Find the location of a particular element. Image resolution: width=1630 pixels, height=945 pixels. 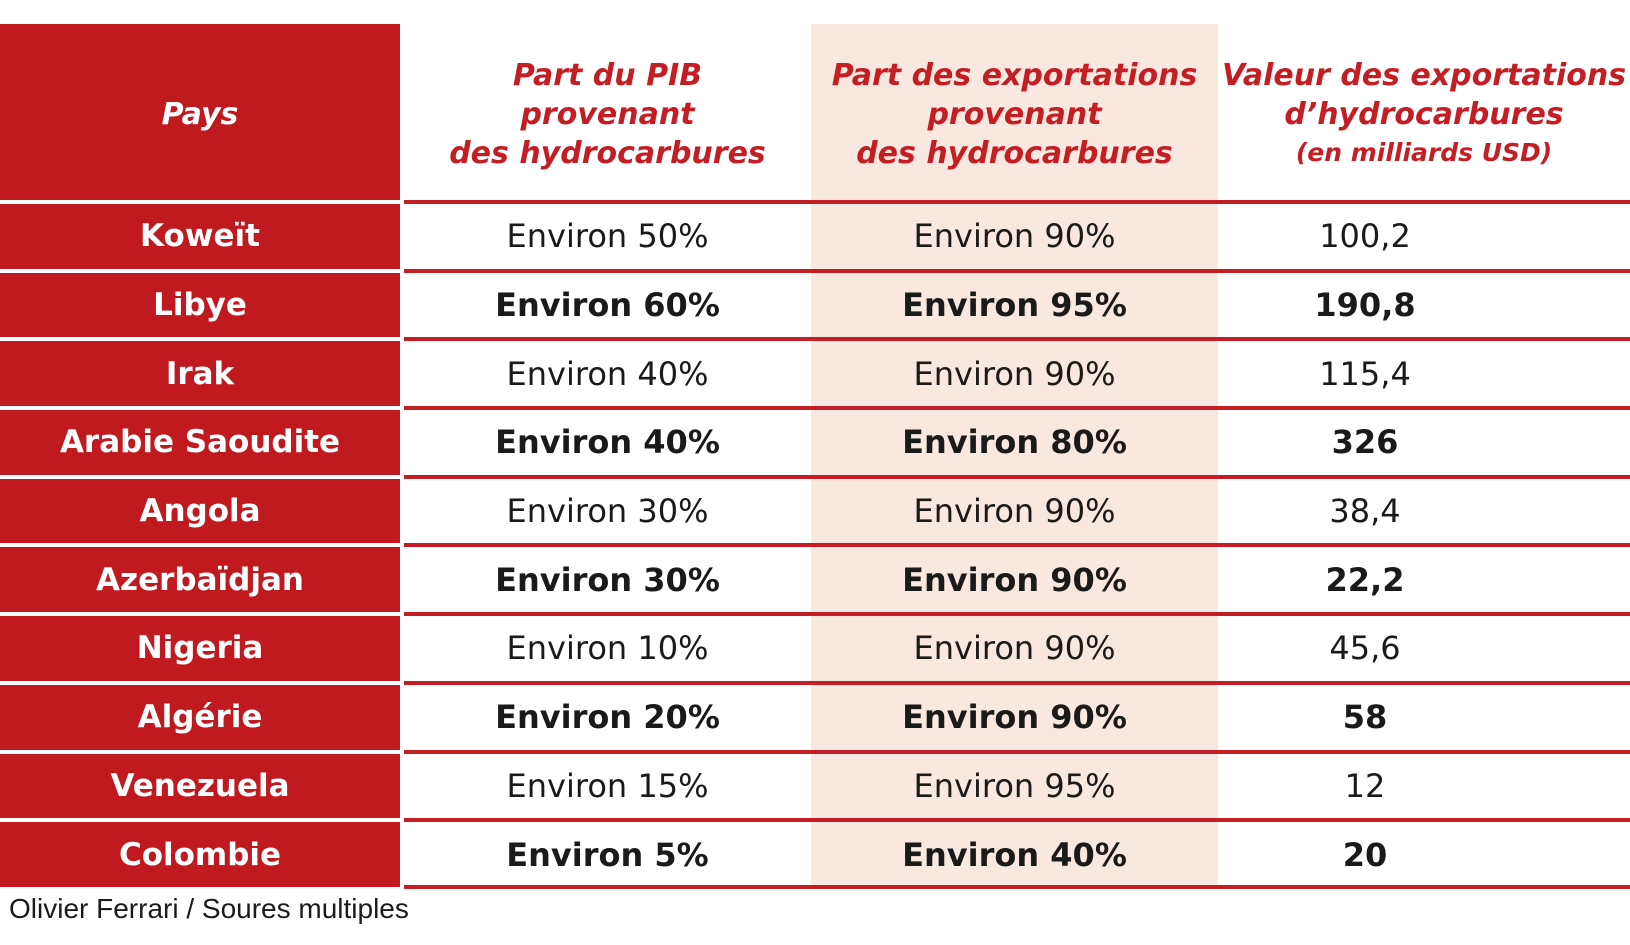

cell-export-value-text: 58 is located at coordinates (1365, 717).